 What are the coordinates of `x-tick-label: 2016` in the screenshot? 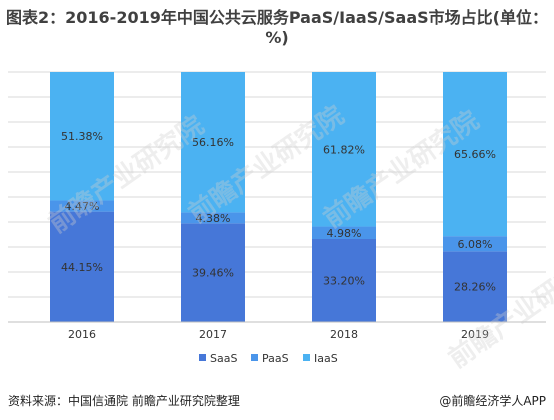 It's located at (82, 334).